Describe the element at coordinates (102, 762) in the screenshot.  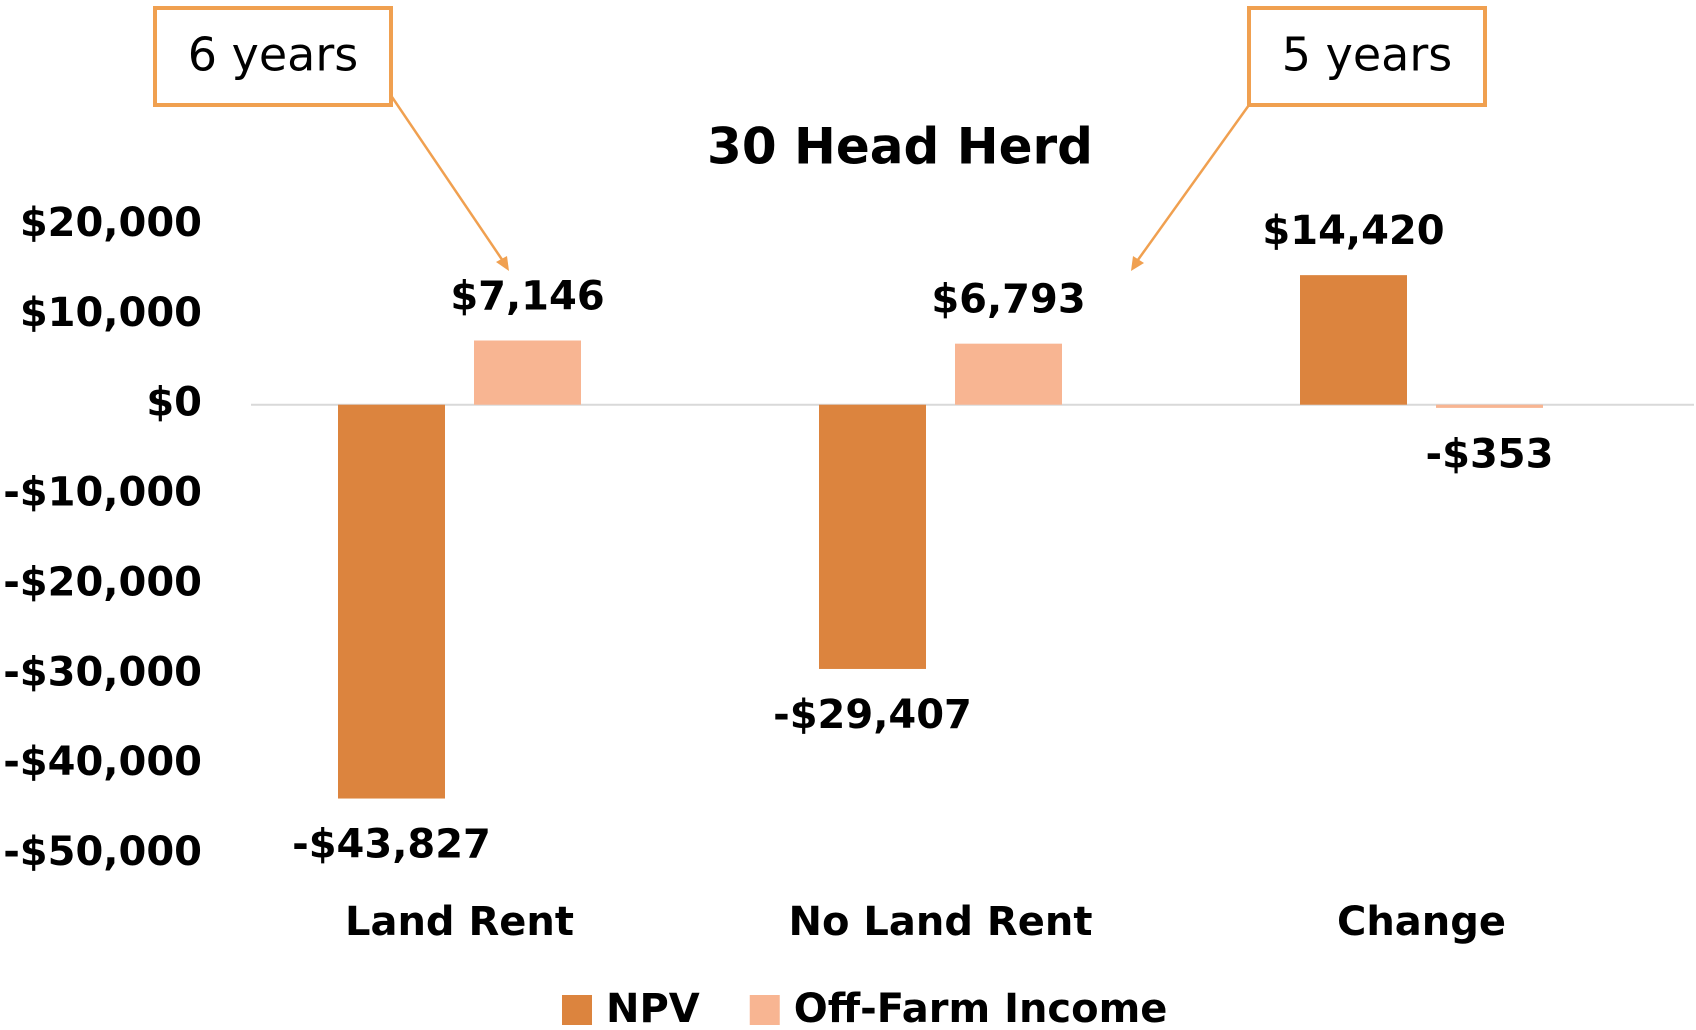
I see `y-tick-label: -$40,000` at that location.